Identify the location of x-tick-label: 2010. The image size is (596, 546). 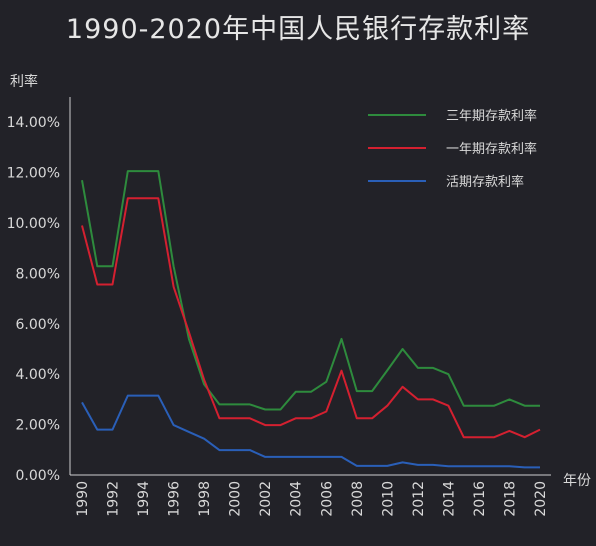
(388, 499).